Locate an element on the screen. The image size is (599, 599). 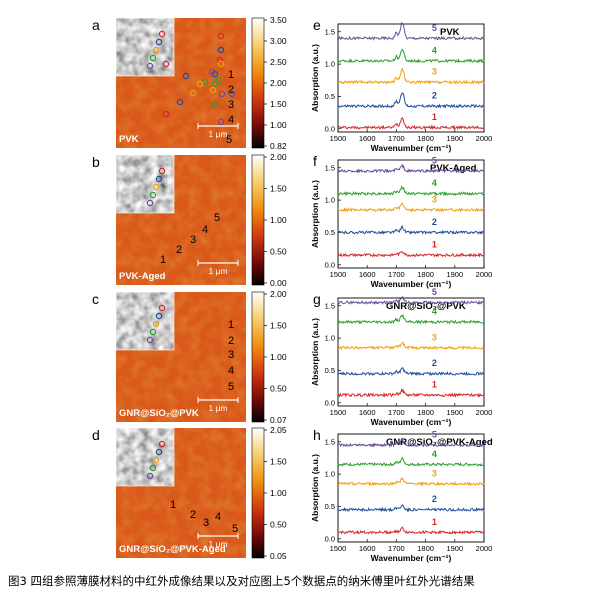
colorbar-tick-label: 2.05 is located at coordinates (278, 430).